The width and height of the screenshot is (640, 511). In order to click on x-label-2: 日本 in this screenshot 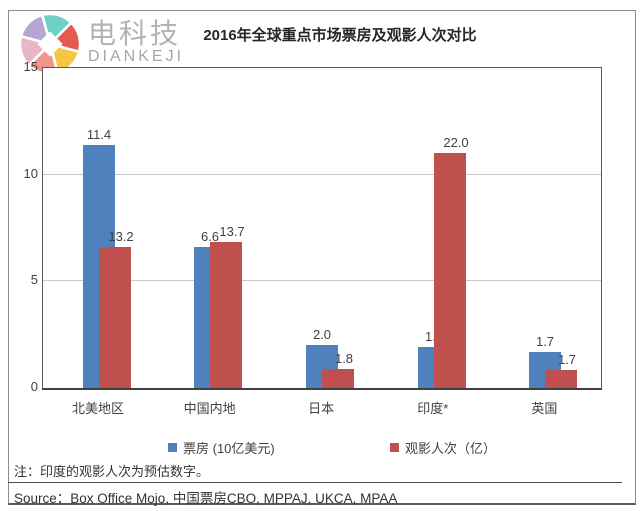, I will do `click(321, 408)`.